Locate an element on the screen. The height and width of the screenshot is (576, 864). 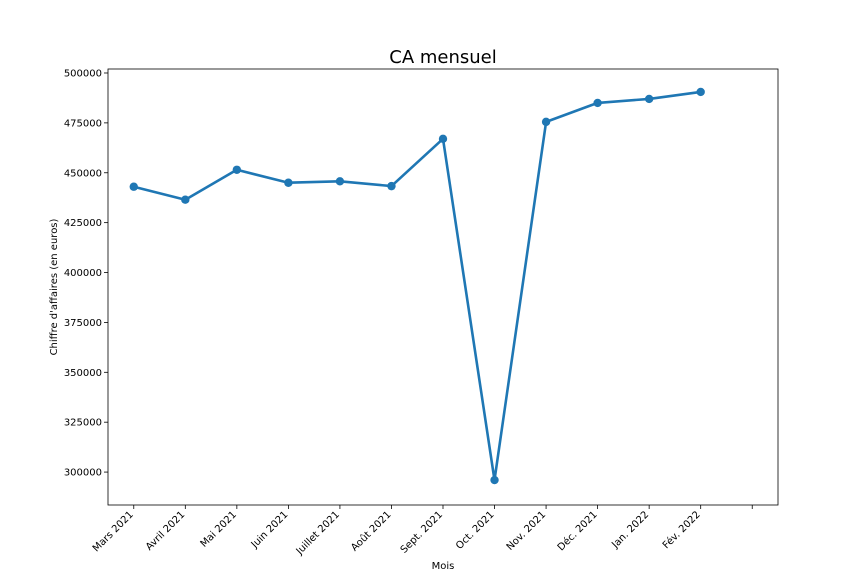
y-tick-label: 425000 is located at coordinates (83, 223).